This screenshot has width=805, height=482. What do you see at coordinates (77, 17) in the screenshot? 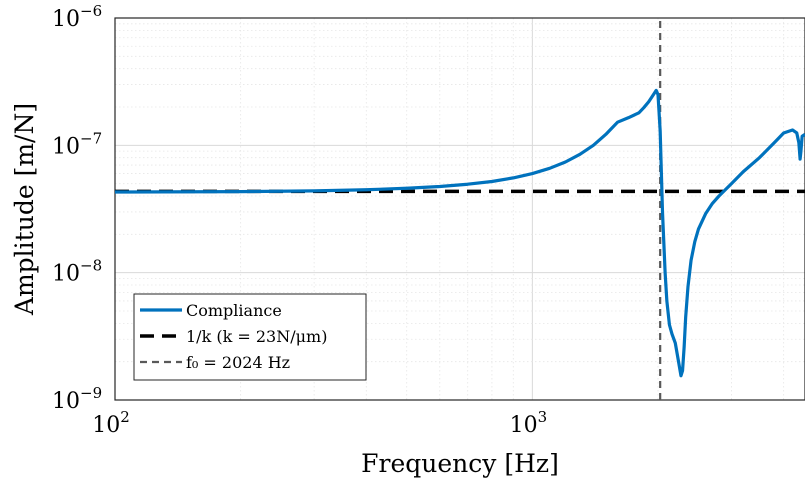
I see `y-tick-label: 10⁻⁶` at bounding box center [77, 17].